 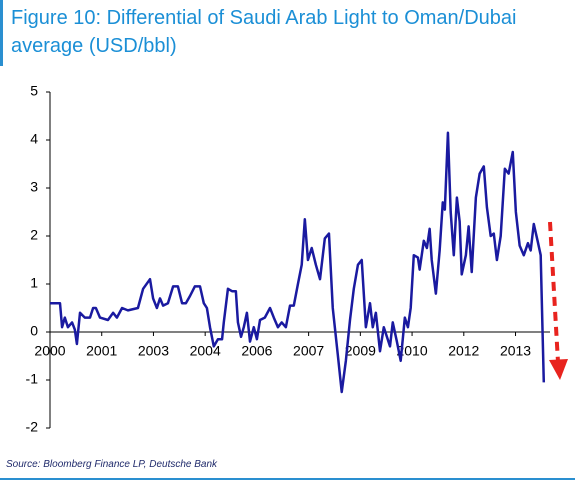 I want to click on x-tick-label: 2012, so click(x=463, y=351).